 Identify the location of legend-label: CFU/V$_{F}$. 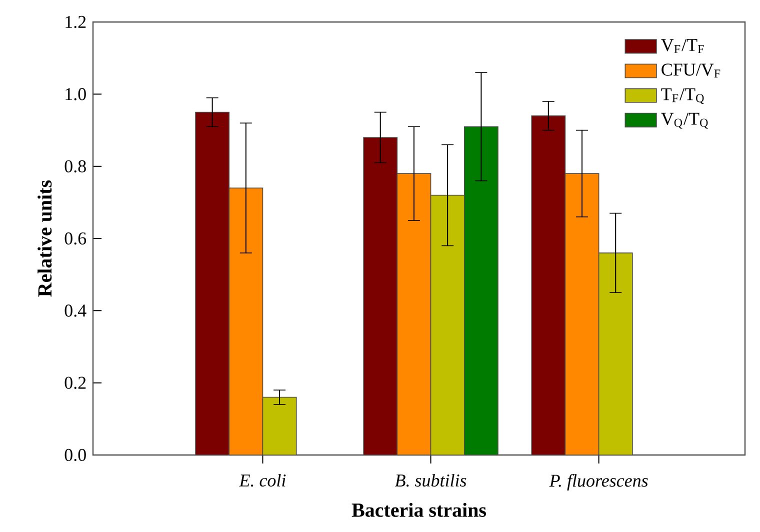
(691, 71).